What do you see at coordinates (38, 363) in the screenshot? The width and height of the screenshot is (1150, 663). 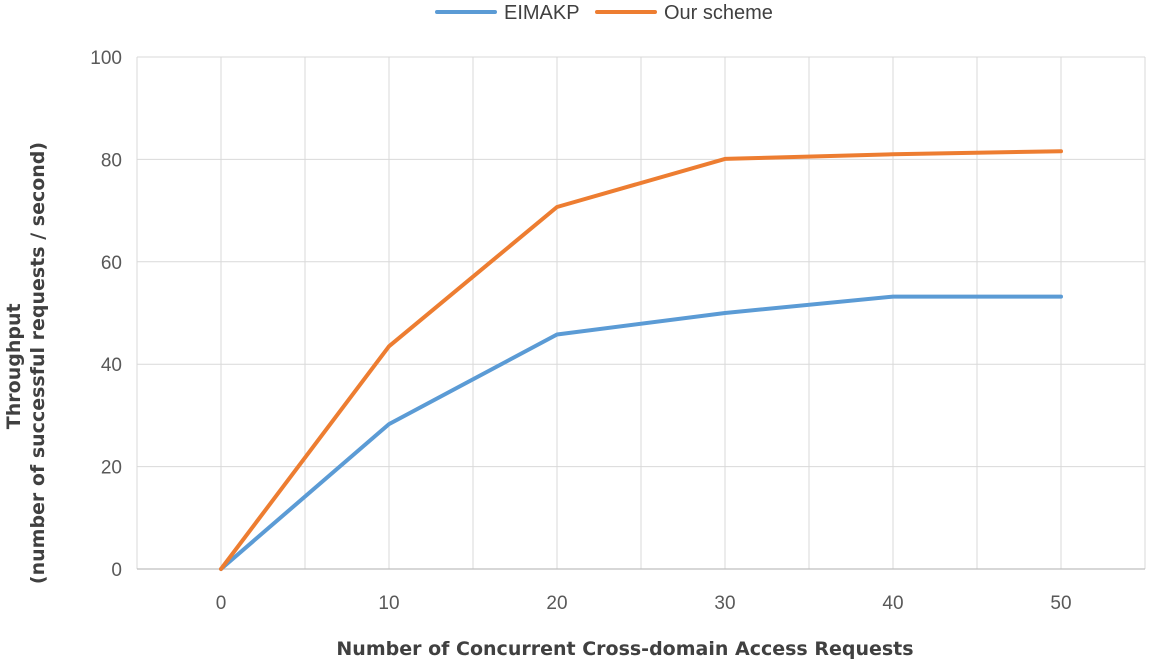 I see `y-axis-title-line-2: (number of successful requests / second)` at bounding box center [38, 363].